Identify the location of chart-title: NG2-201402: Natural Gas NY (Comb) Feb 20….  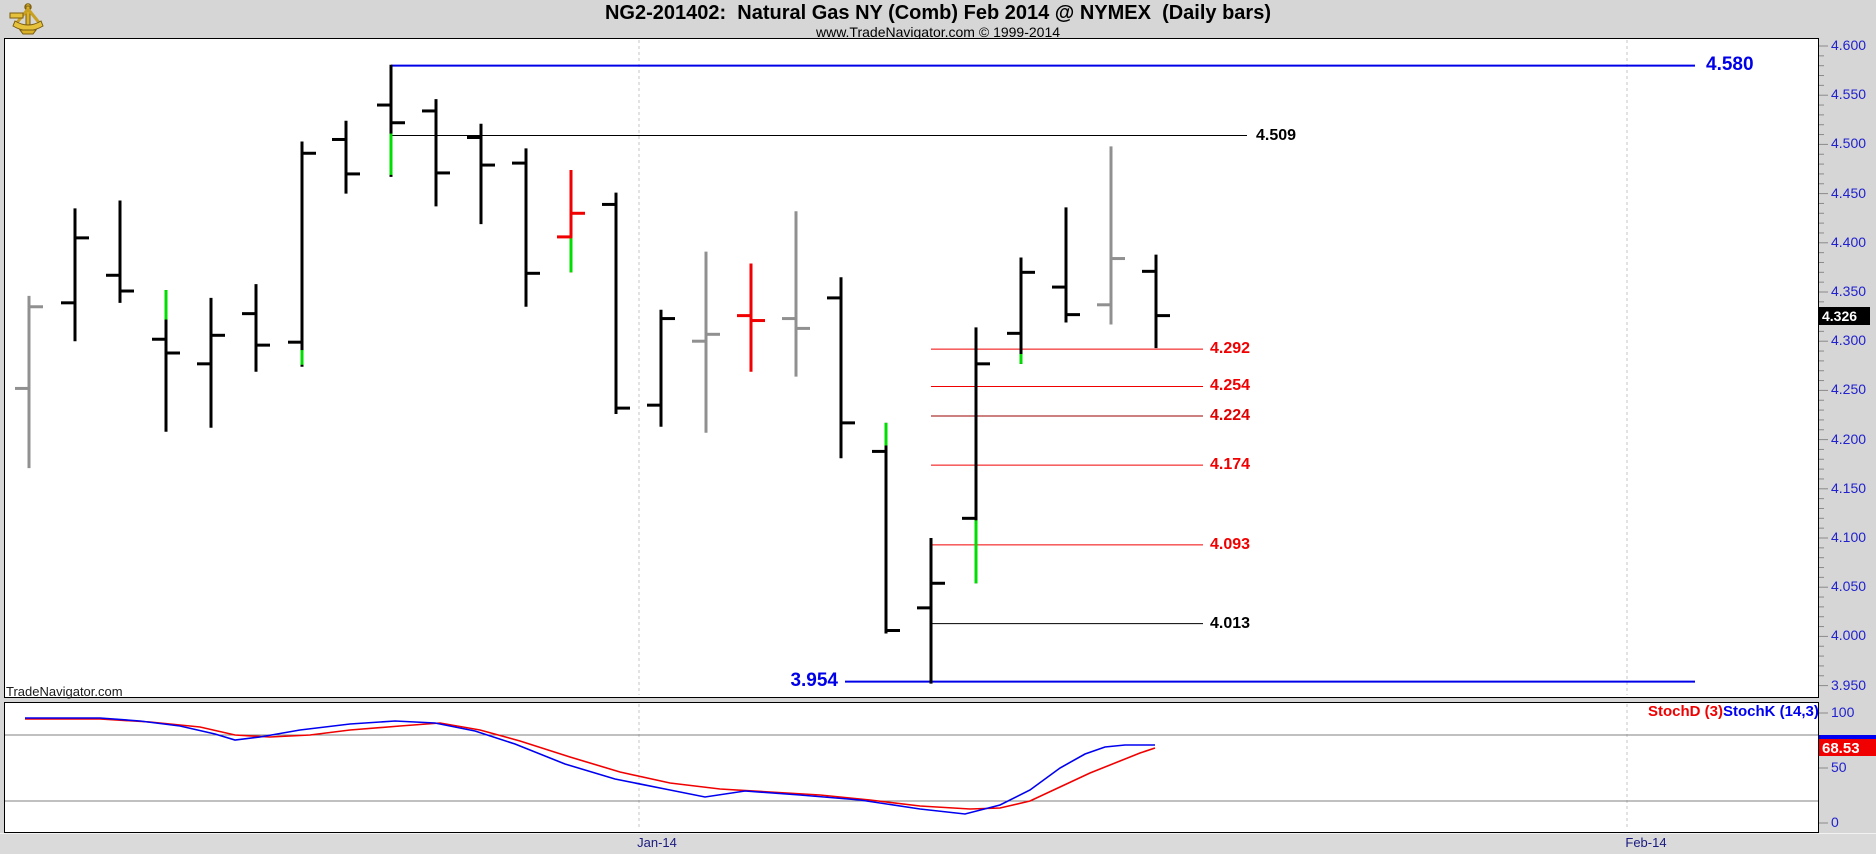
(937, 13).